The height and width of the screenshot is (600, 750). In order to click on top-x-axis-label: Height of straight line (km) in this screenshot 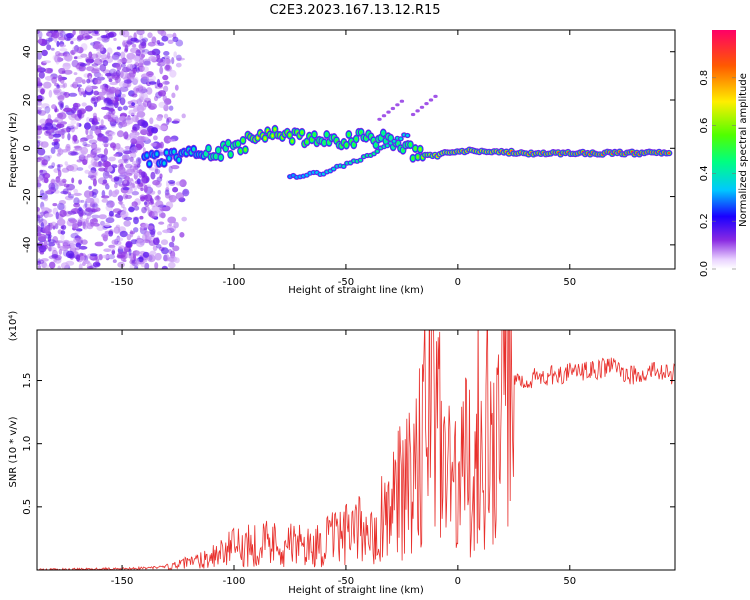, I will do `click(356, 290)`.